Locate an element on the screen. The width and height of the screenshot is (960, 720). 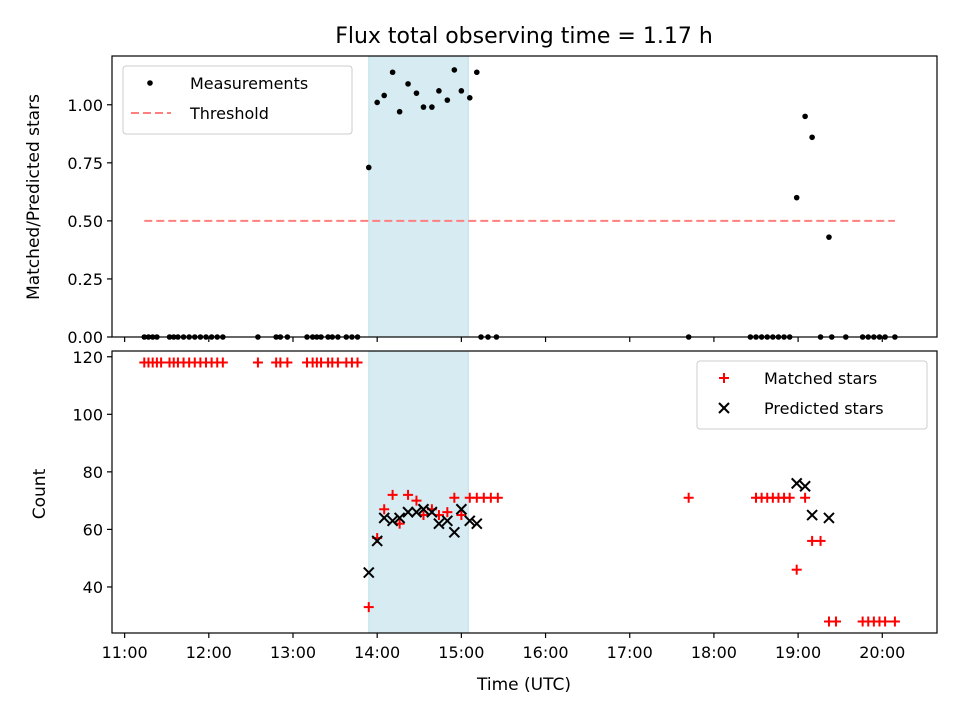
legend: Measurements Threshold is located at coordinates (237, 100).